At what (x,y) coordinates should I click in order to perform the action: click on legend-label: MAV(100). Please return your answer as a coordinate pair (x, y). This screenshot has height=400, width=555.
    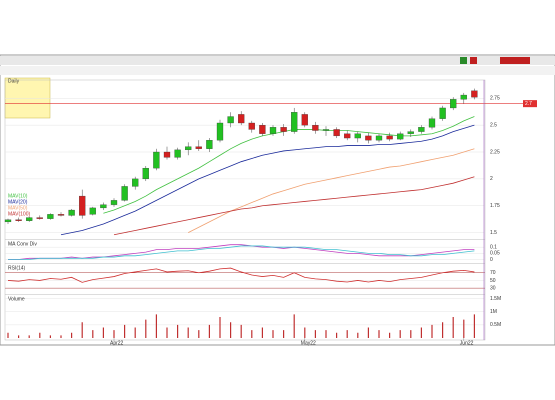
    Looking at the image, I should click on (19, 214).